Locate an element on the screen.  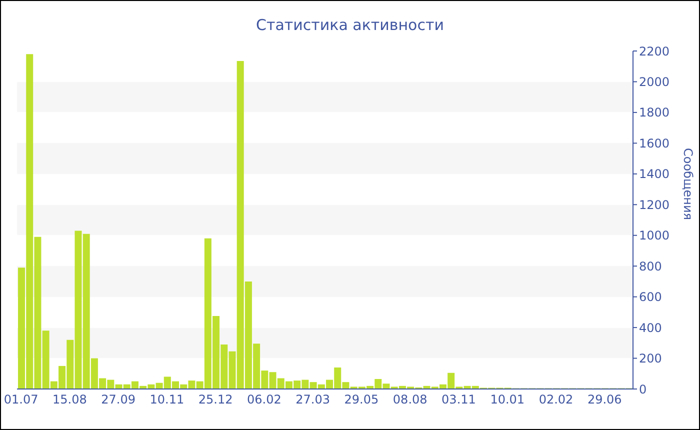
x-tick-label: 27.09 is located at coordinates (118, 399).